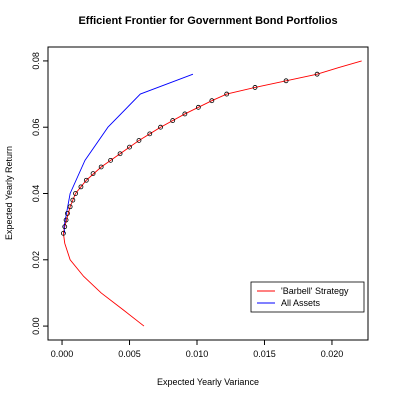 The width and height of the screenshot is (400, 400). I want to click on x-tick-label: 0.000, so click(62, 354).